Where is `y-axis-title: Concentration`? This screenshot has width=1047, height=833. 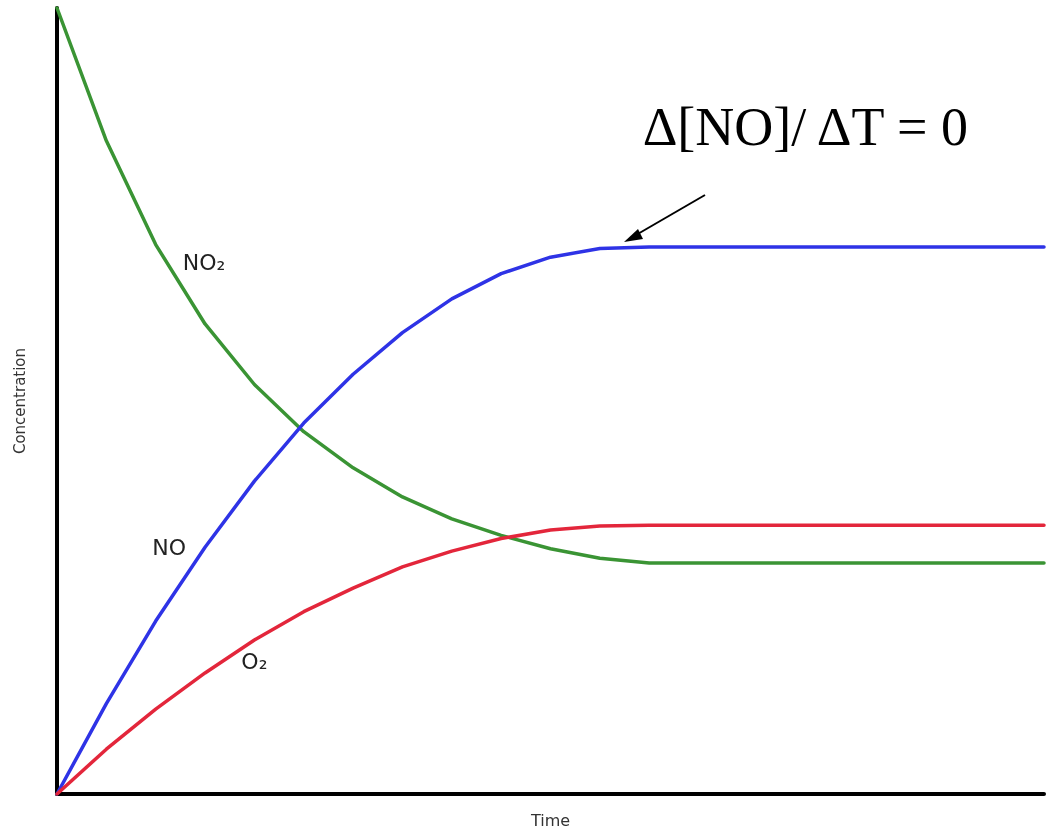 y-axis-title: Concentration is located at coordinates (19, 401).